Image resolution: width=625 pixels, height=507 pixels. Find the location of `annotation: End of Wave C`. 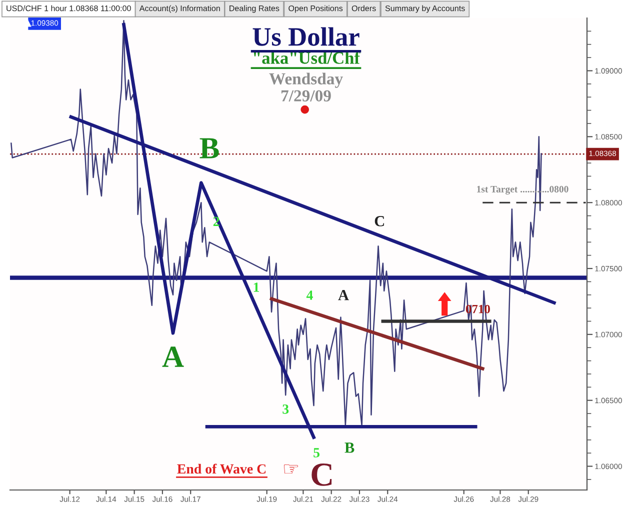

annotation: End of Wave C is located at coordinates (221, 469).